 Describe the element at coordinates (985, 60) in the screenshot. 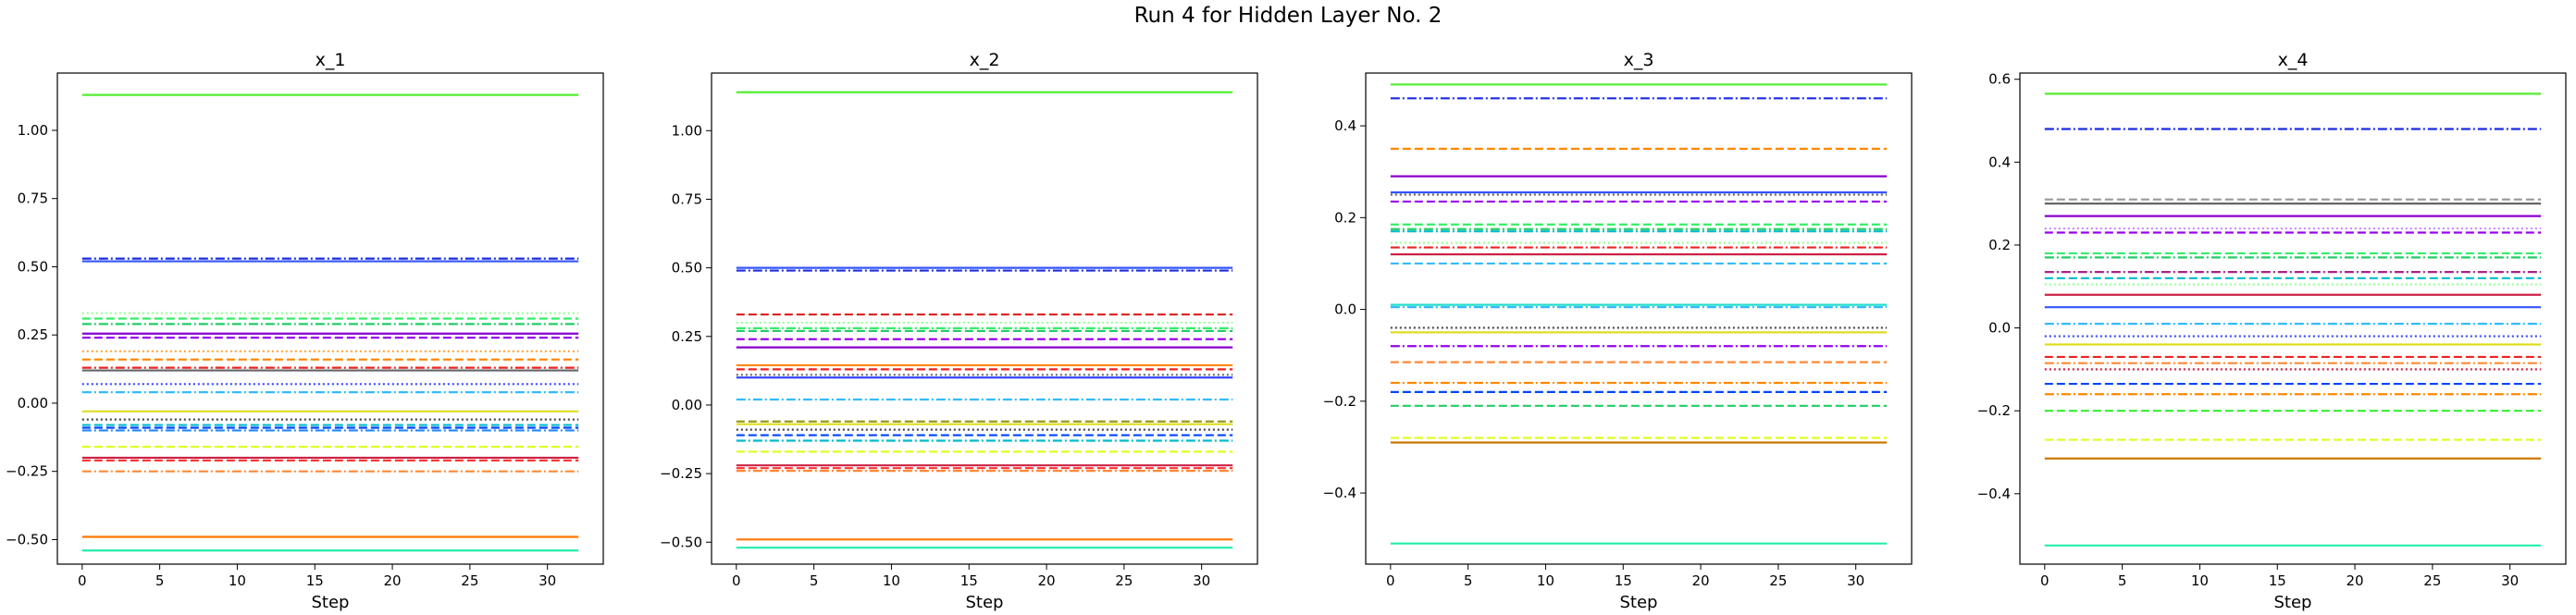

I see `subplot-title: x_2` at that location.